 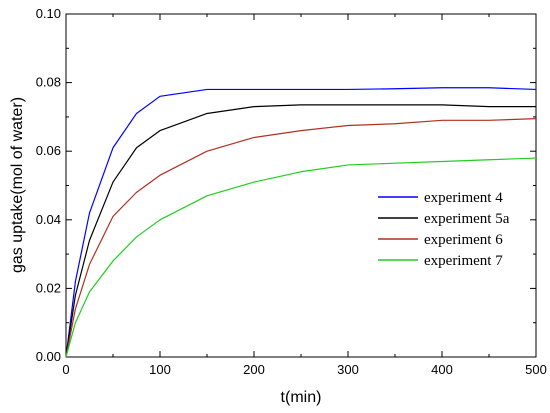 I want to click on x-axis-label: t(min), so click(x=301, y=397).